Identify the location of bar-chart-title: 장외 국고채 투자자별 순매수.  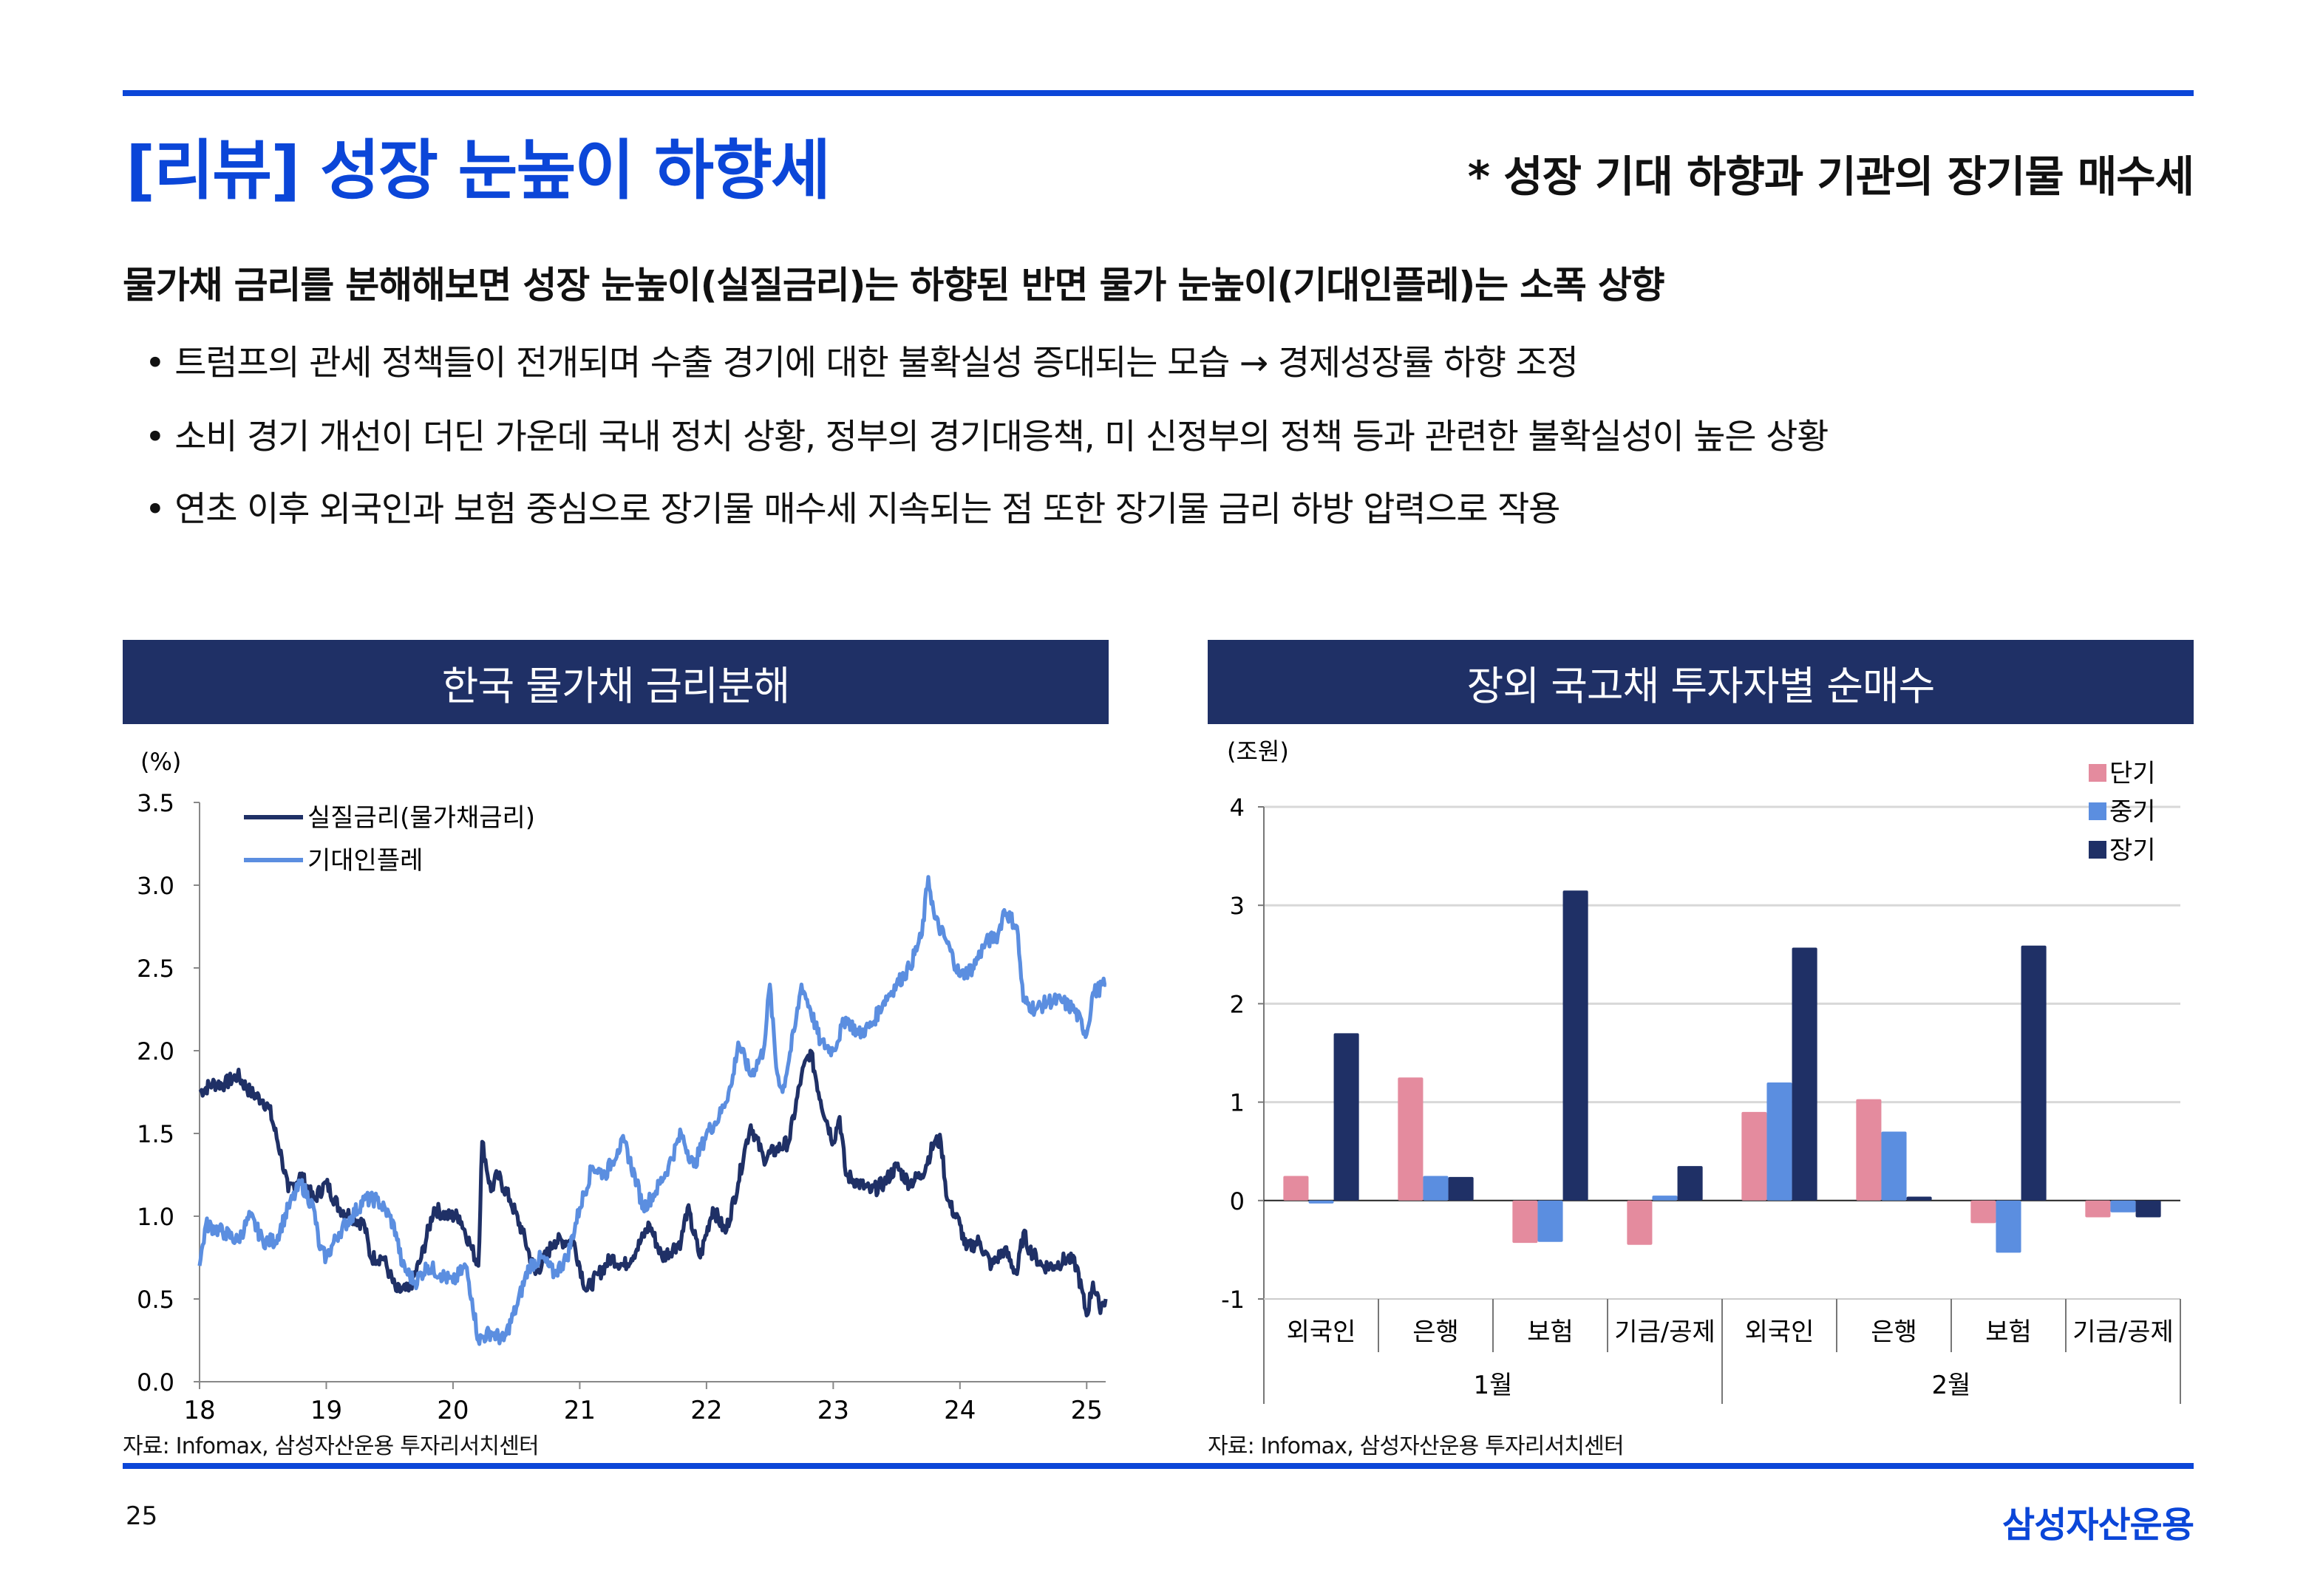
(1701, 682).